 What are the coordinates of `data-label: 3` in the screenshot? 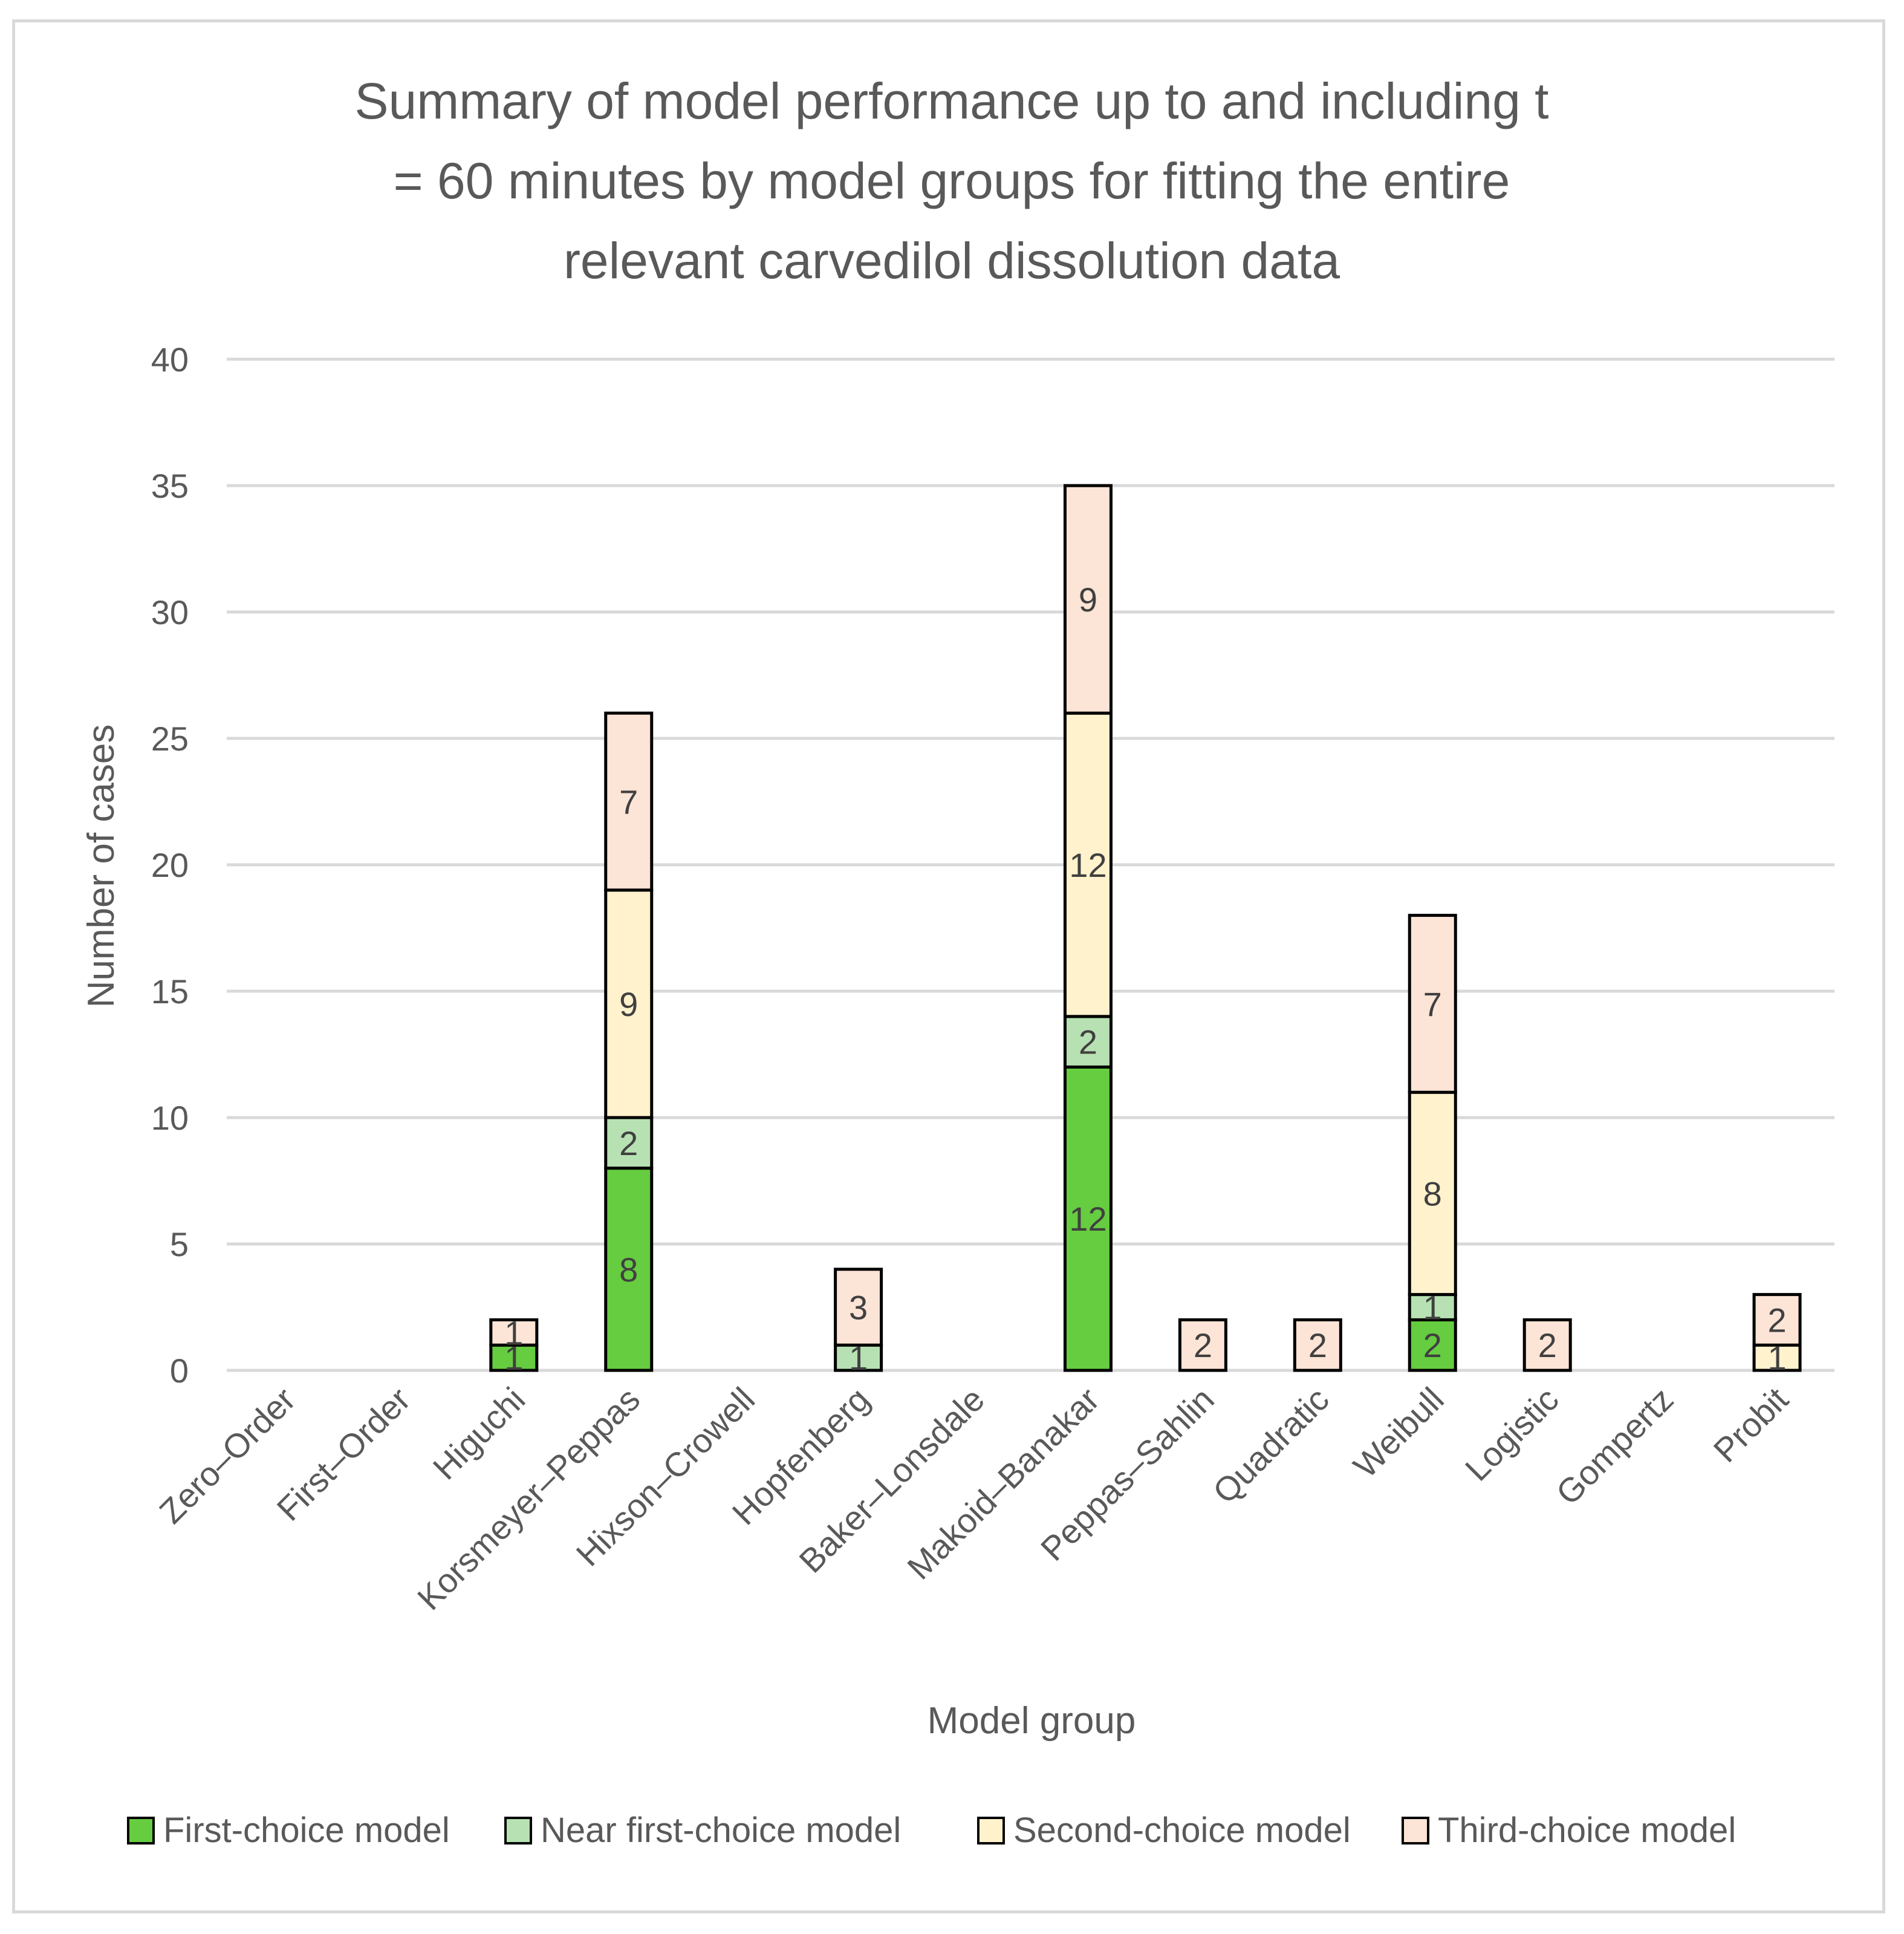 It's located at (858, 1308).